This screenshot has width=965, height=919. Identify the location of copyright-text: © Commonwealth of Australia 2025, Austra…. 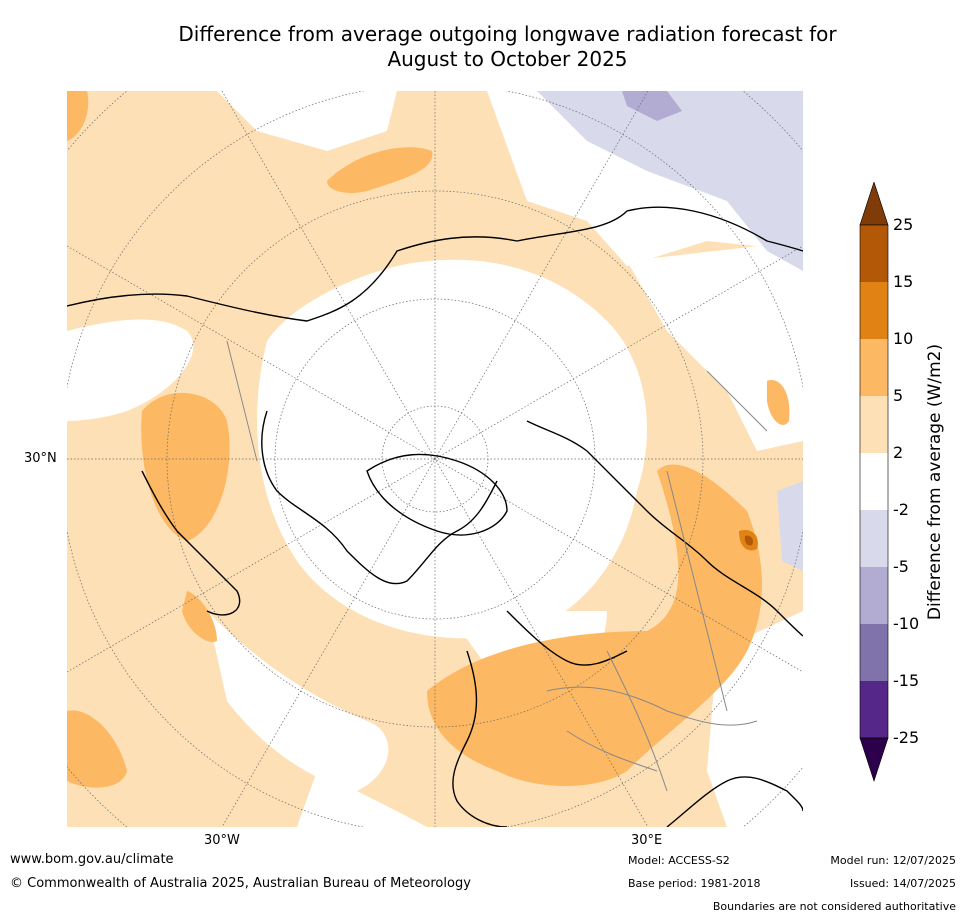
(240, 883).